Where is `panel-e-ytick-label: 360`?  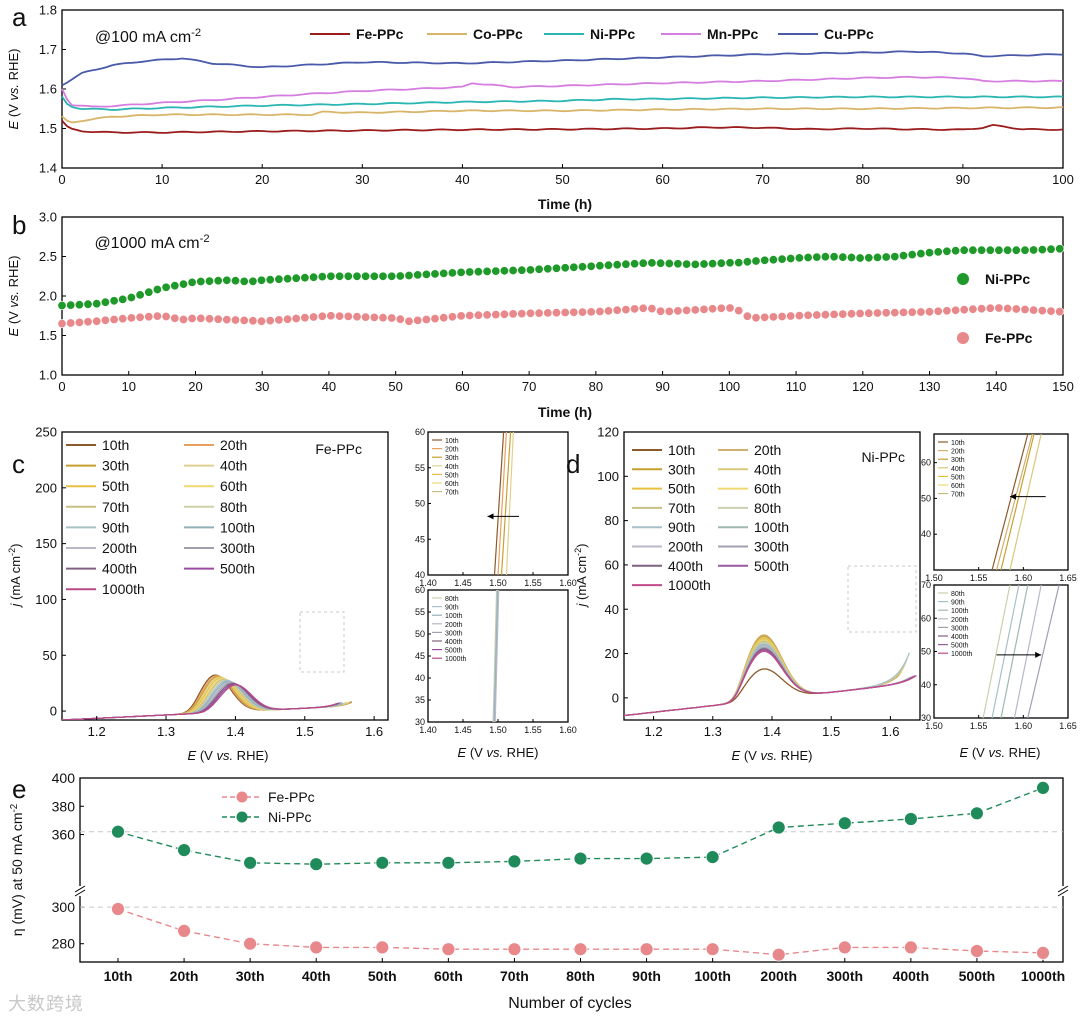
panel-e-ytick-label: 360 is located at coordinates (64, 835).